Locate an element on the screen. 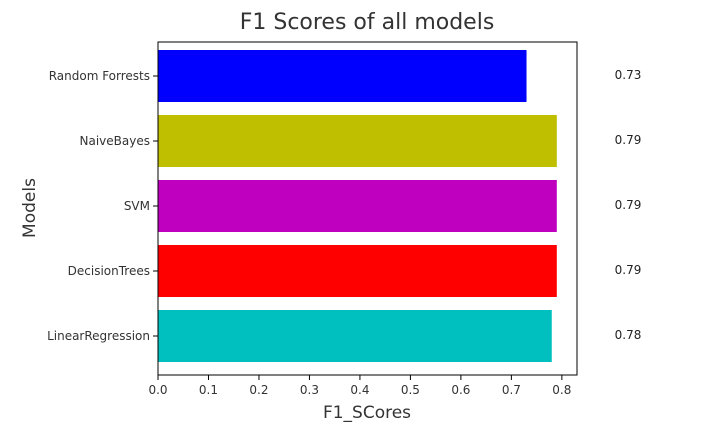  x-tick-label: 0.2 is located at coordinates (258, 390).